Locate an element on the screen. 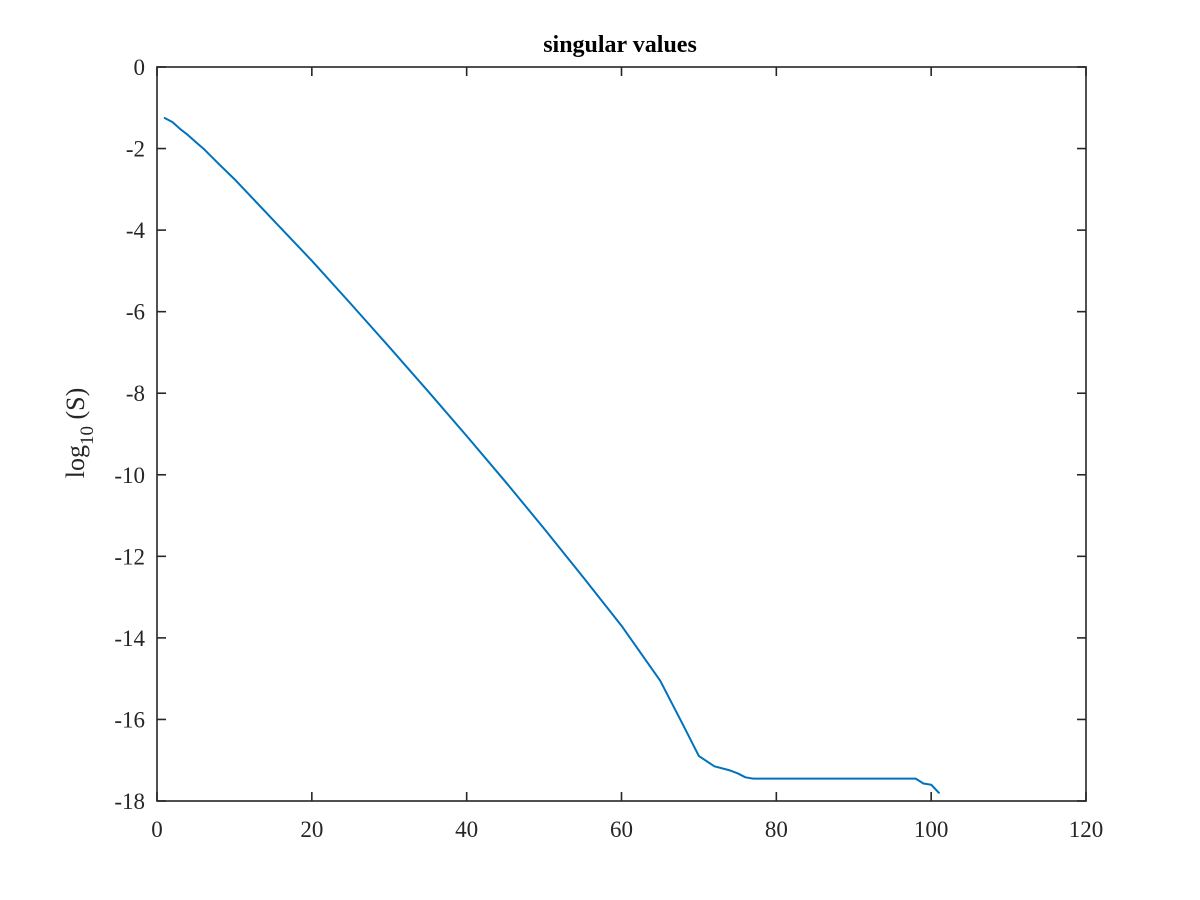 The image size is (1200, 900). y-tick-label: -16 is located at coordinates (129, 719).